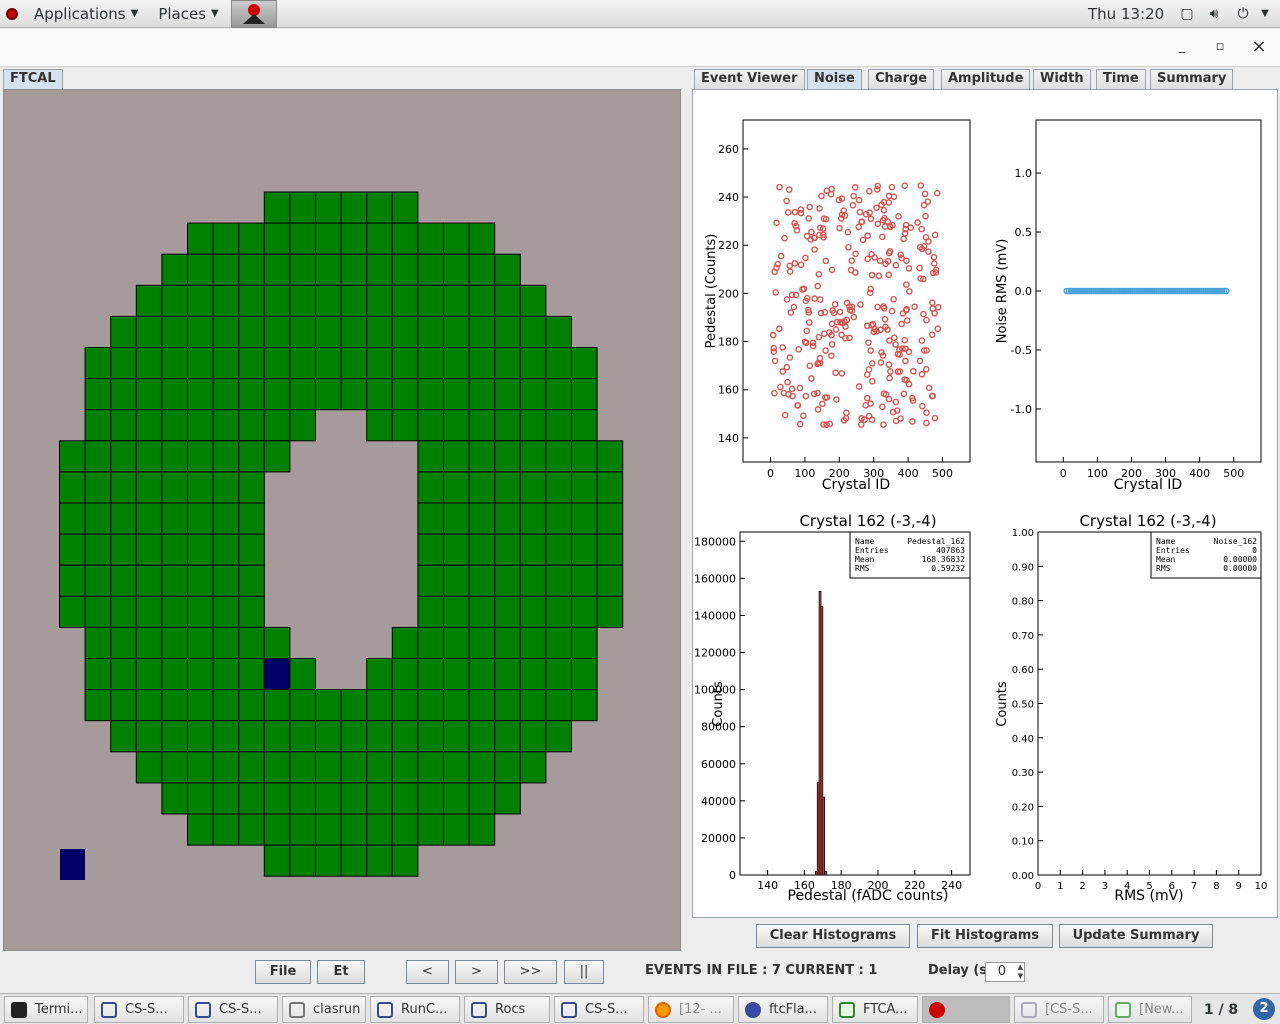  What do you see at coordinates (1062, 79) in the screenshot?
I see `tab-width: Width` at bounding box center [1062, 79].